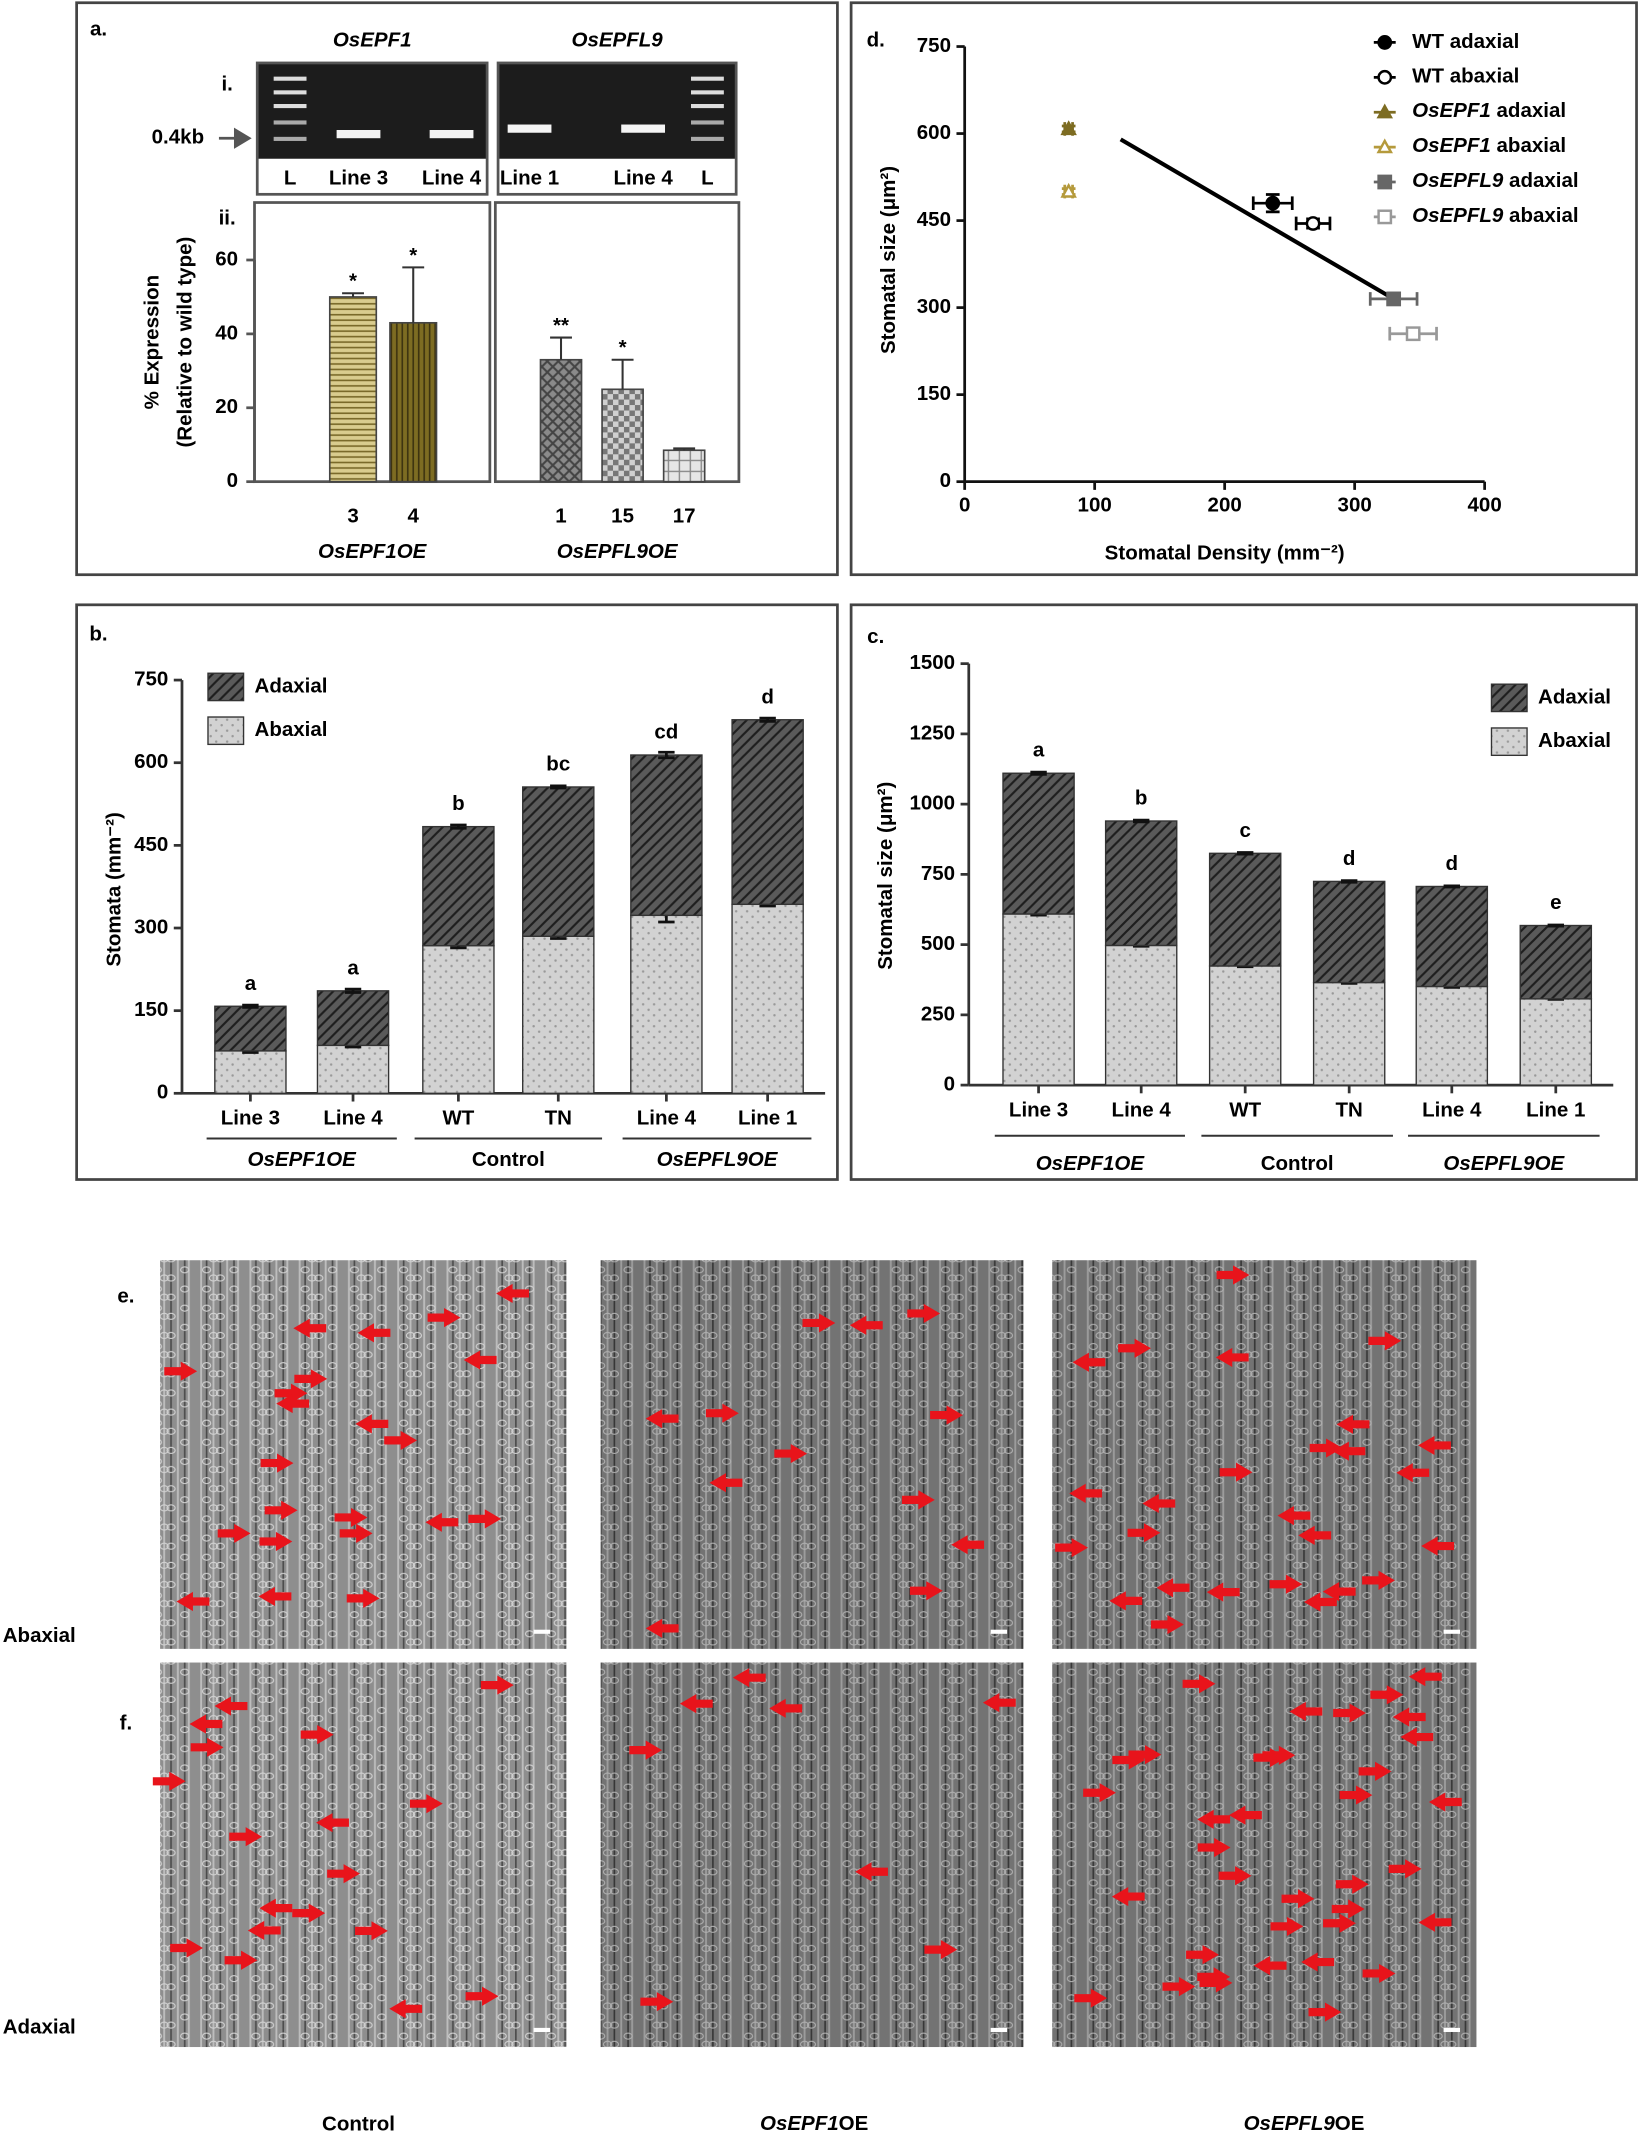 The width and height of the screenshot is (1642, 2152). What do you see at coordinates (178, 137) in the screenshot?
I see `size-marker: 0.4kb` at bounding box center [178, 137].